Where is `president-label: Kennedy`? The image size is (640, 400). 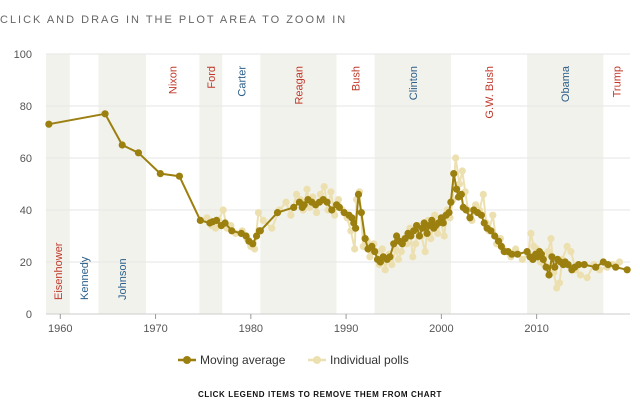
president-label: Kennedy is located at coordinates (85, 278).